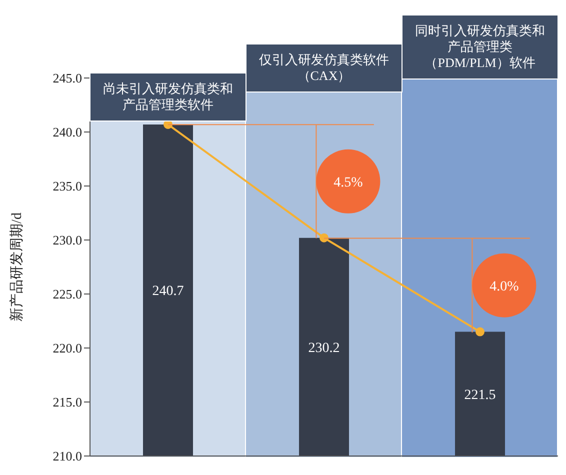 Image resolution: width=566 pixels, height=475 pixels. I want to click on y-axis-title: 新产品研发周期/d, so click(16, 267).